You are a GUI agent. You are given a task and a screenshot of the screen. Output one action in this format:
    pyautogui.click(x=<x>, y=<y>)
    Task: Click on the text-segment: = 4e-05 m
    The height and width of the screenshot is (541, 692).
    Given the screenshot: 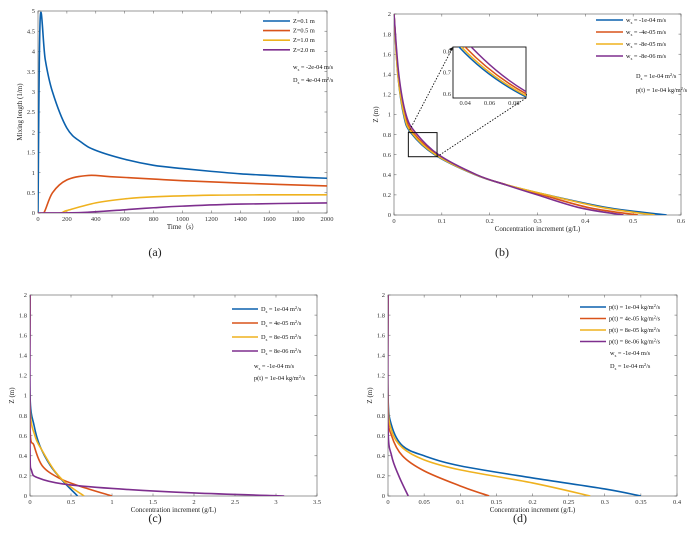 What is the action you would take?
    pyautogui.click(x=281, y=323)
    